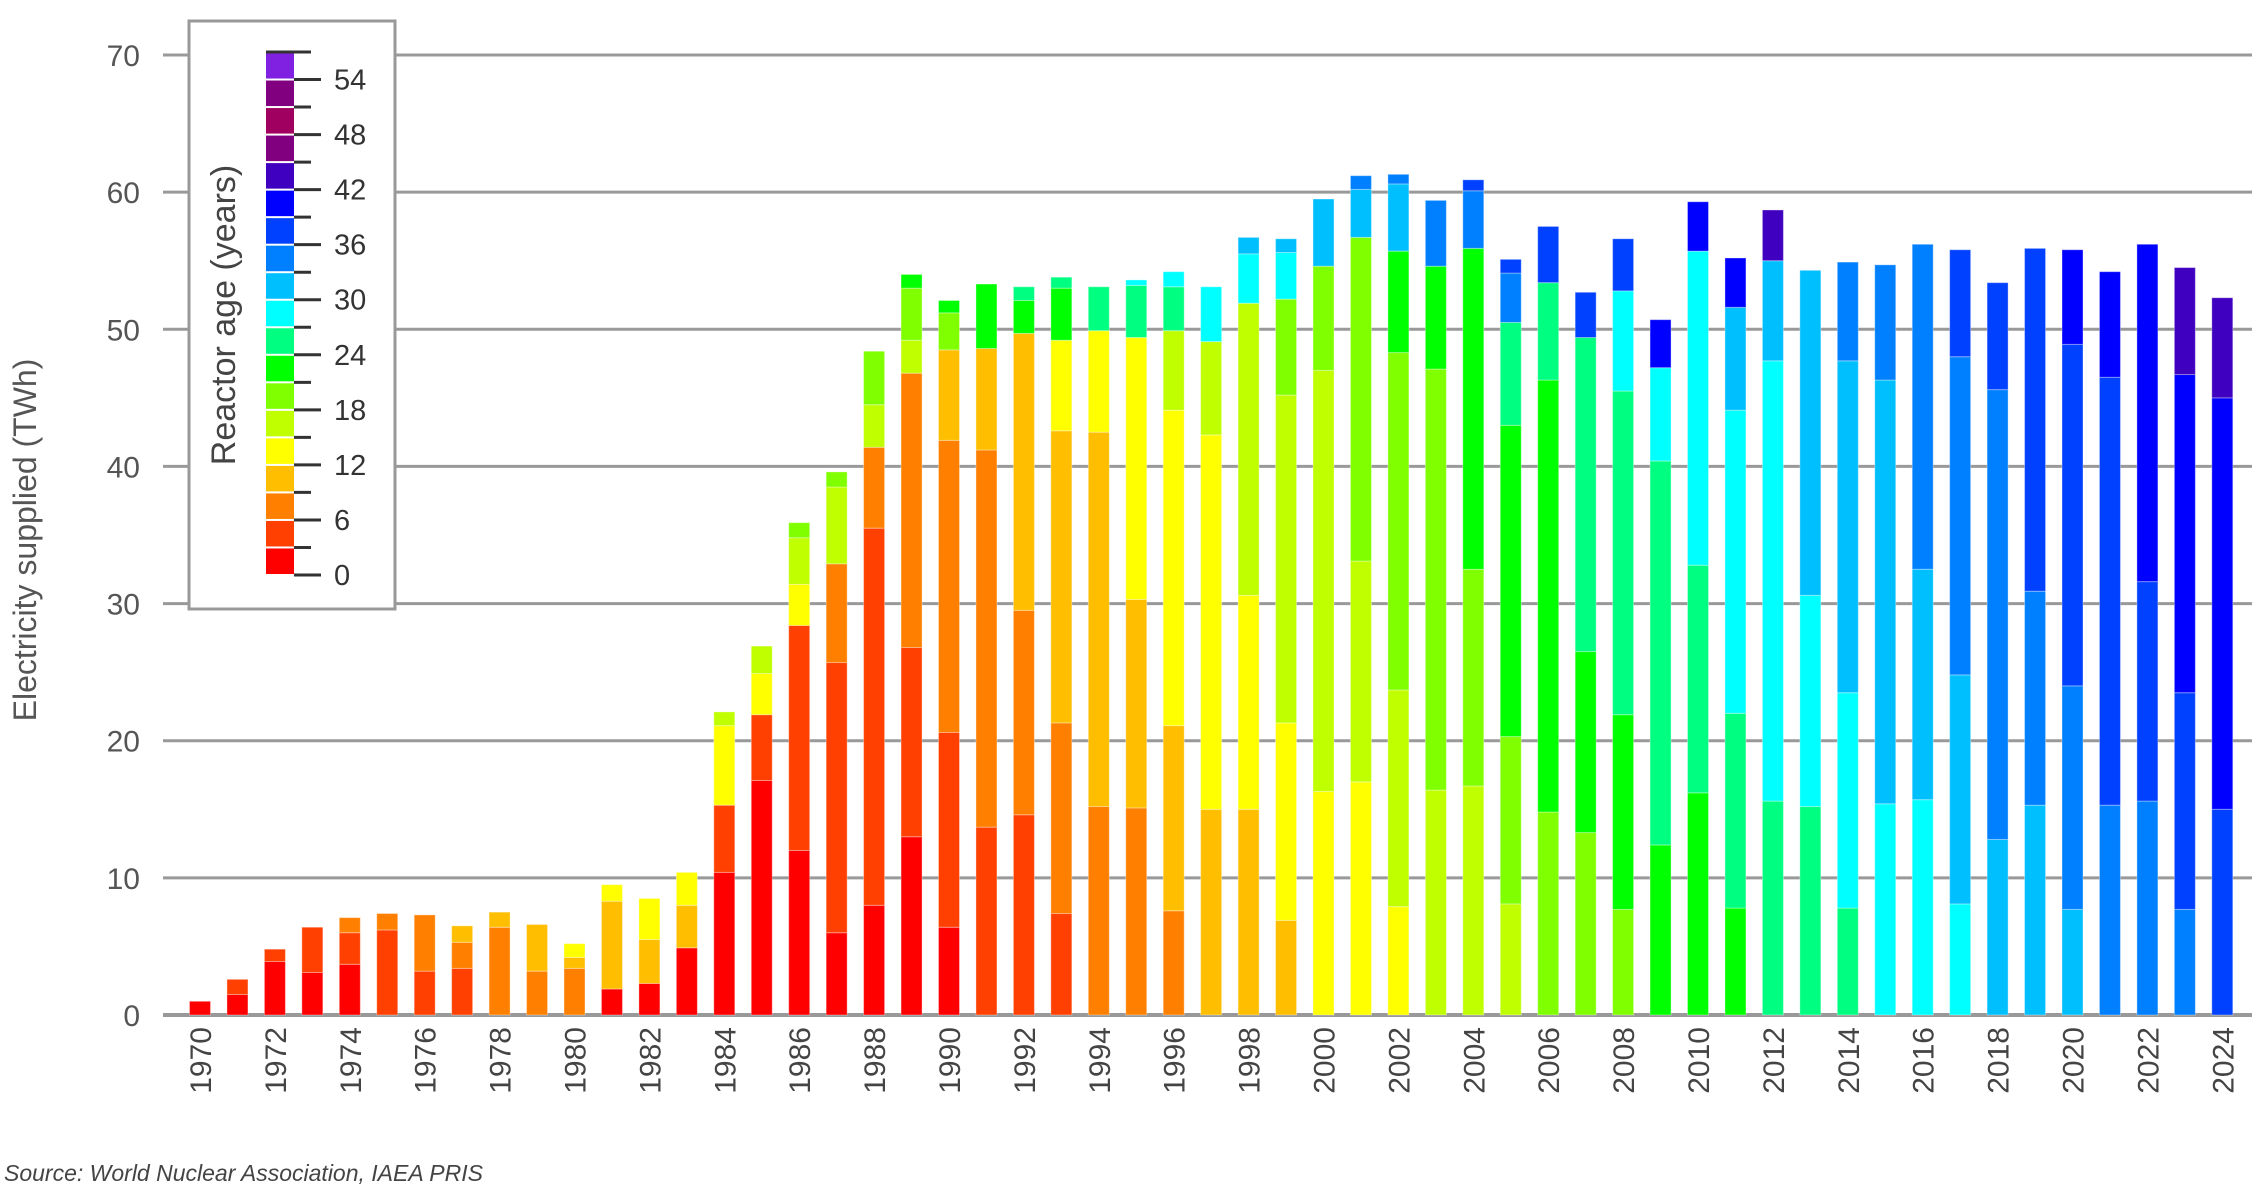 The height and width of the screenshot is (1189, 2262). Describe the element at coordinates (2148, 1060) in the screenshot. I see `x-tick-label: 2022` at that location.